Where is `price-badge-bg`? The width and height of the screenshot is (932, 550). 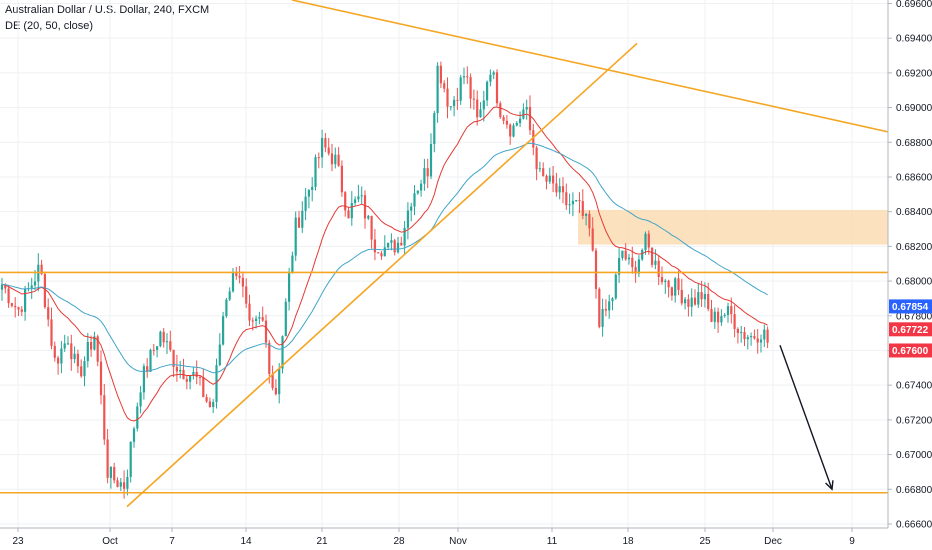 price-badge-bg is located at coordinates (910, 350).